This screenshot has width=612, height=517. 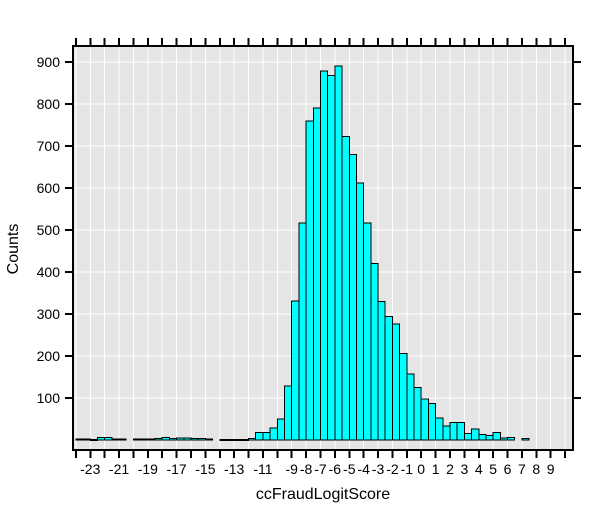 I want to click on x-tick-label: 3, so click(x=464, y=469).